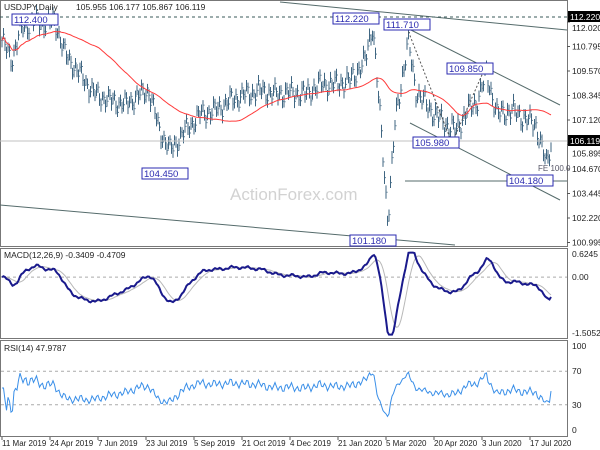  Describe the element at coordinates (577, 371) in the screenshot. I see `rsi-tick-label: 70` at that location.